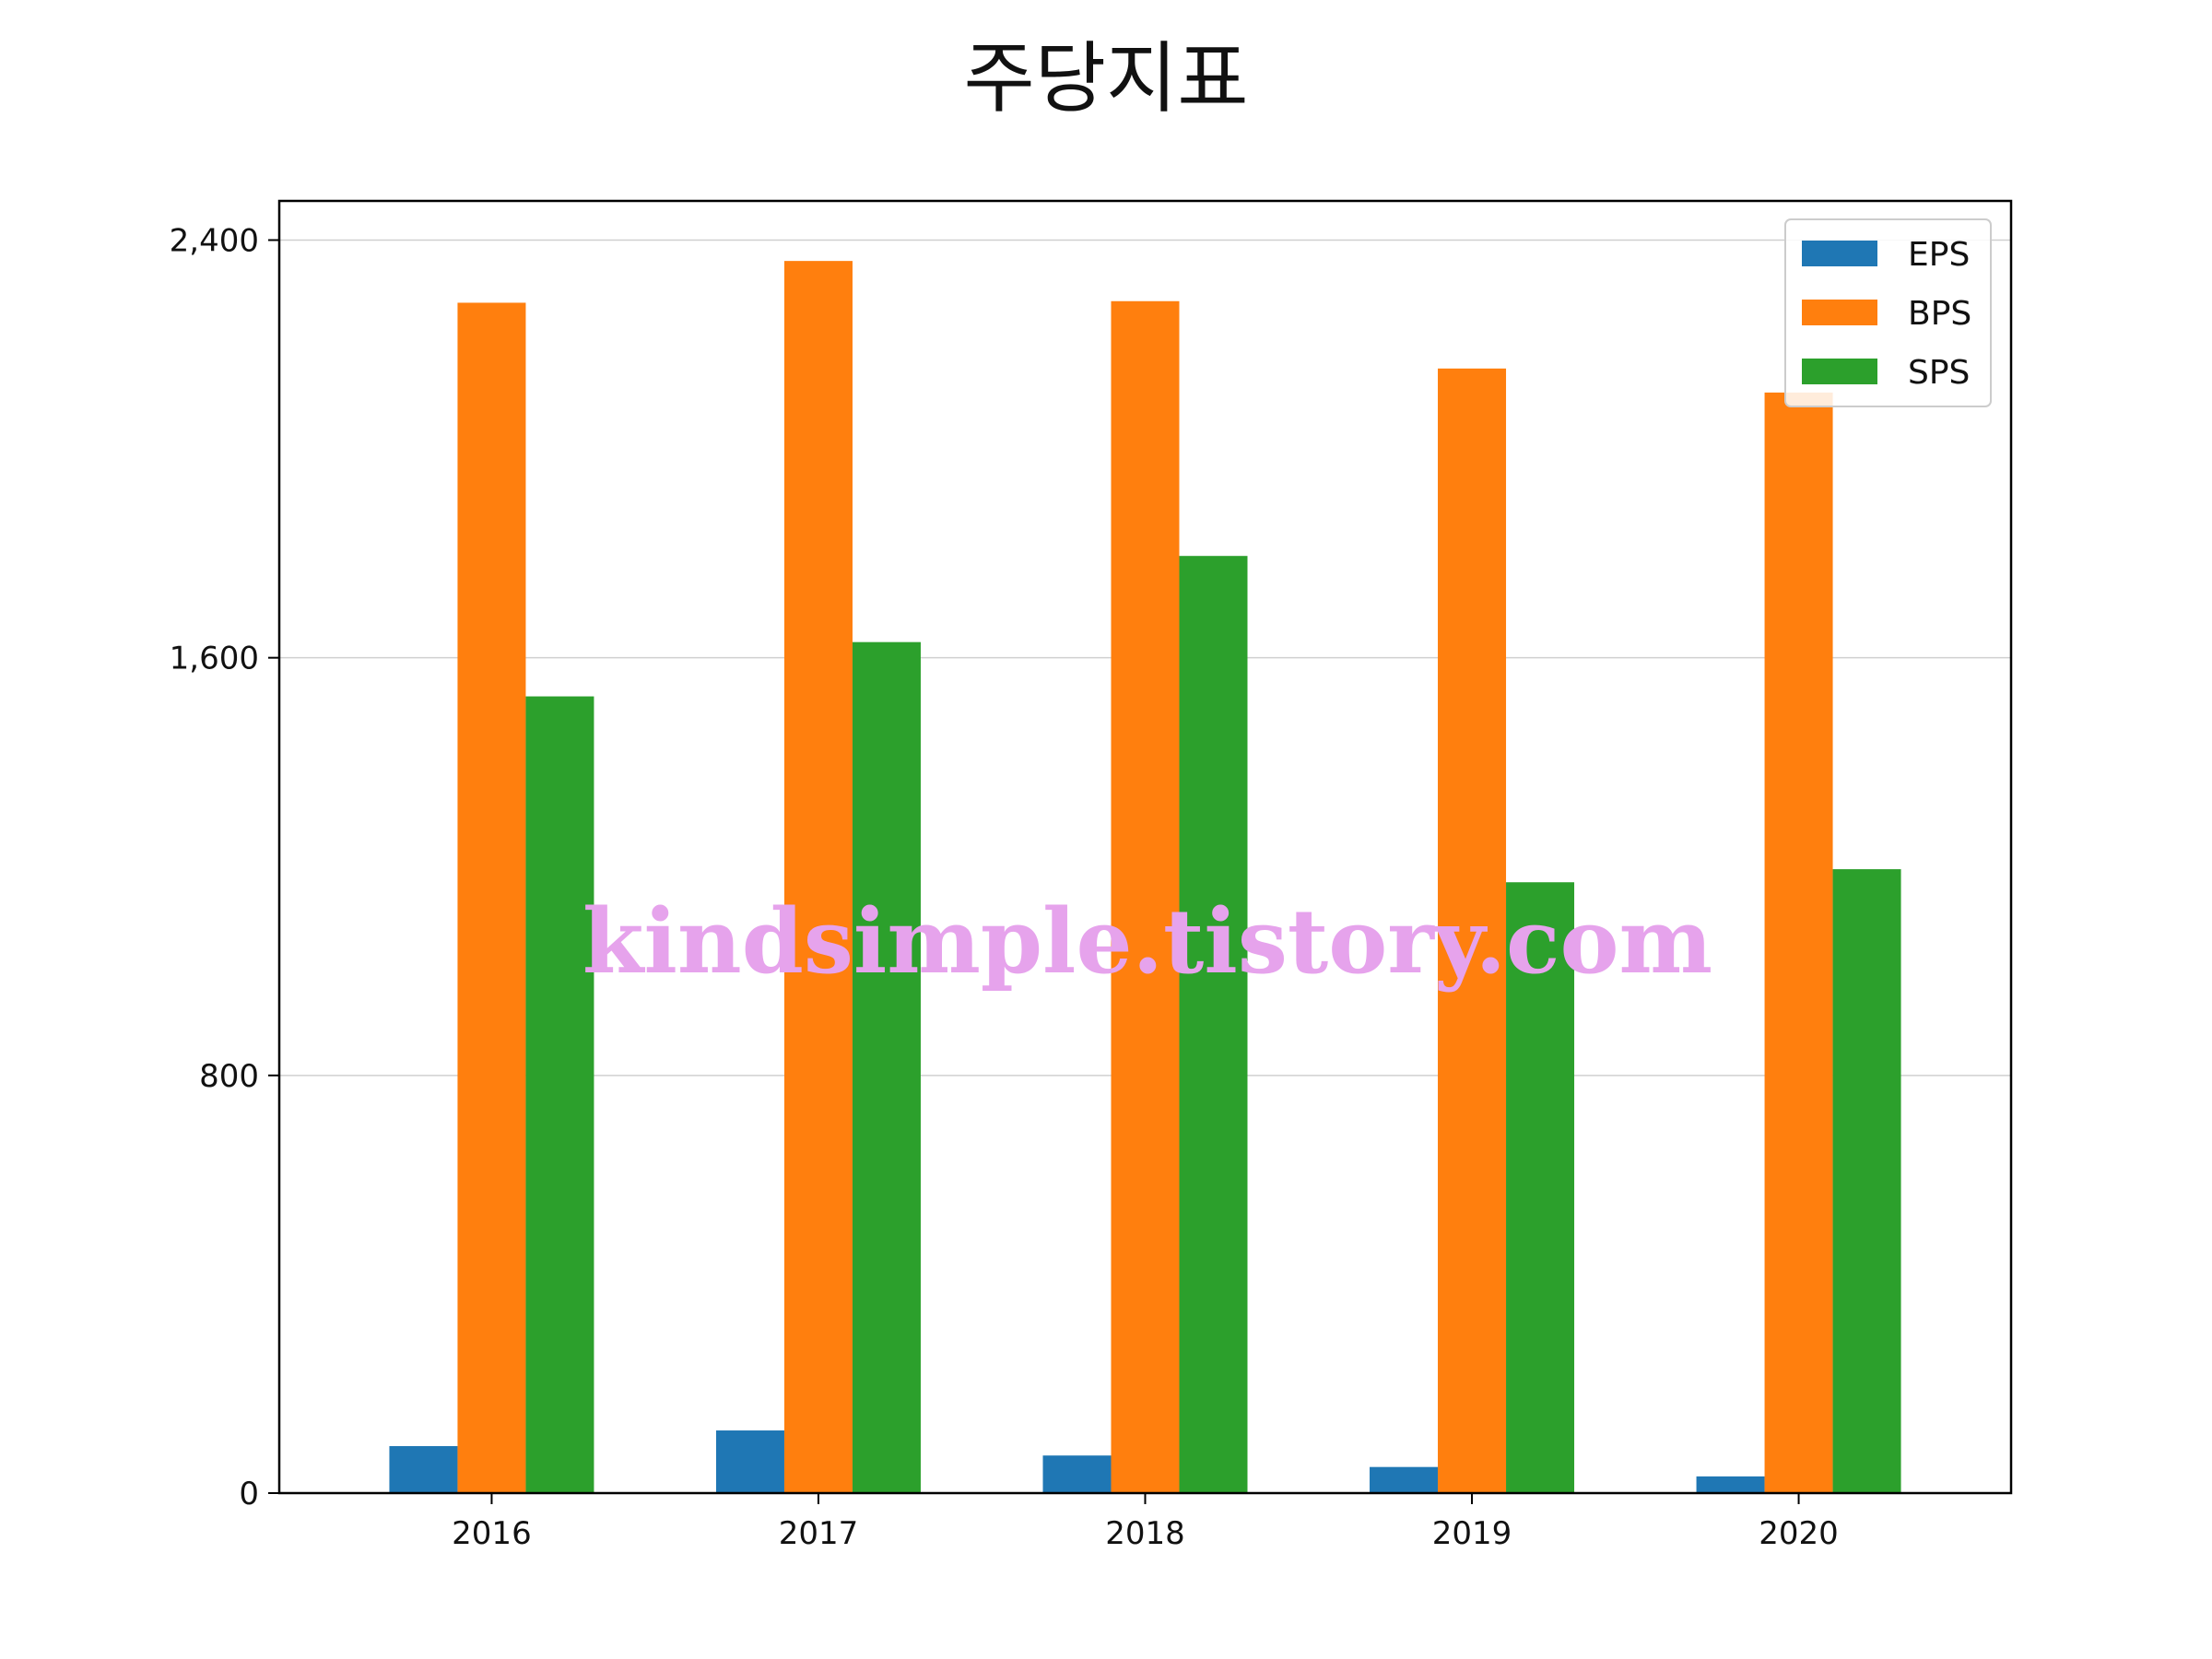 This screenshot has width=2212, height=1659. Describe the element at coordinates (818, 877) in the screenshot. I see `bar-bps-2017` at that location.